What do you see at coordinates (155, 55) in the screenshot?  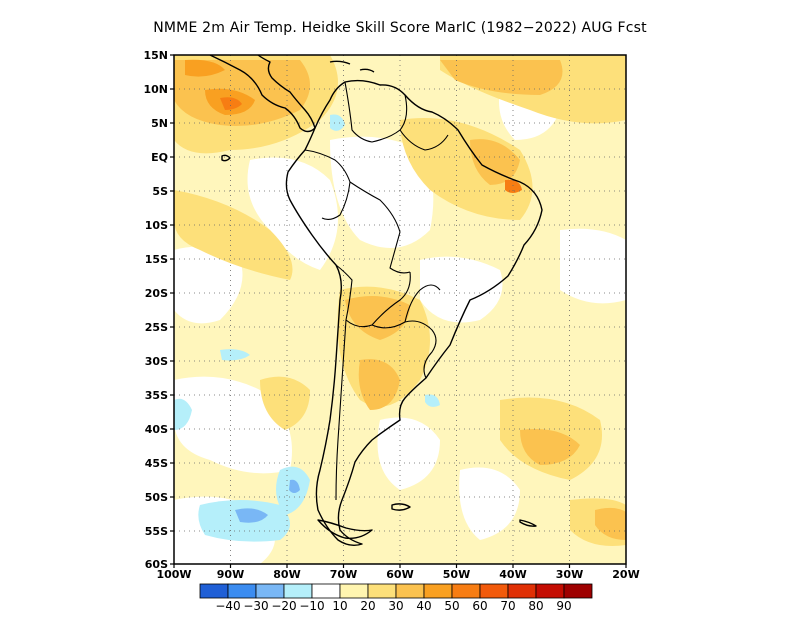 I see `lat-label: 15N` at bounding box center [155, 55].